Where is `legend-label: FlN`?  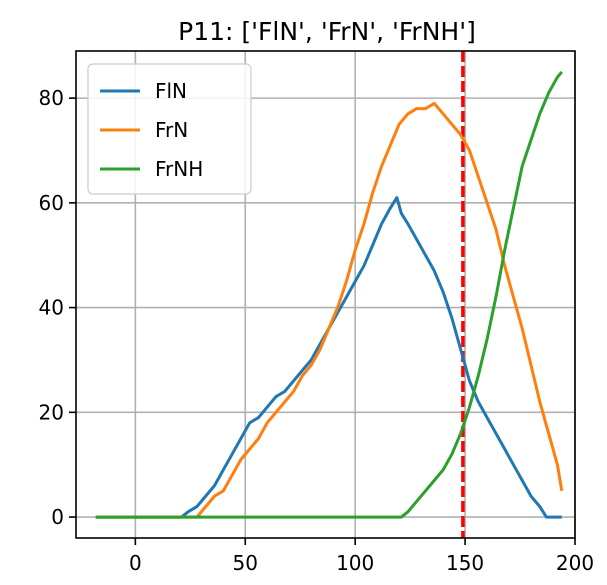 legend-label: FlN is located at coordinates (171, 91).